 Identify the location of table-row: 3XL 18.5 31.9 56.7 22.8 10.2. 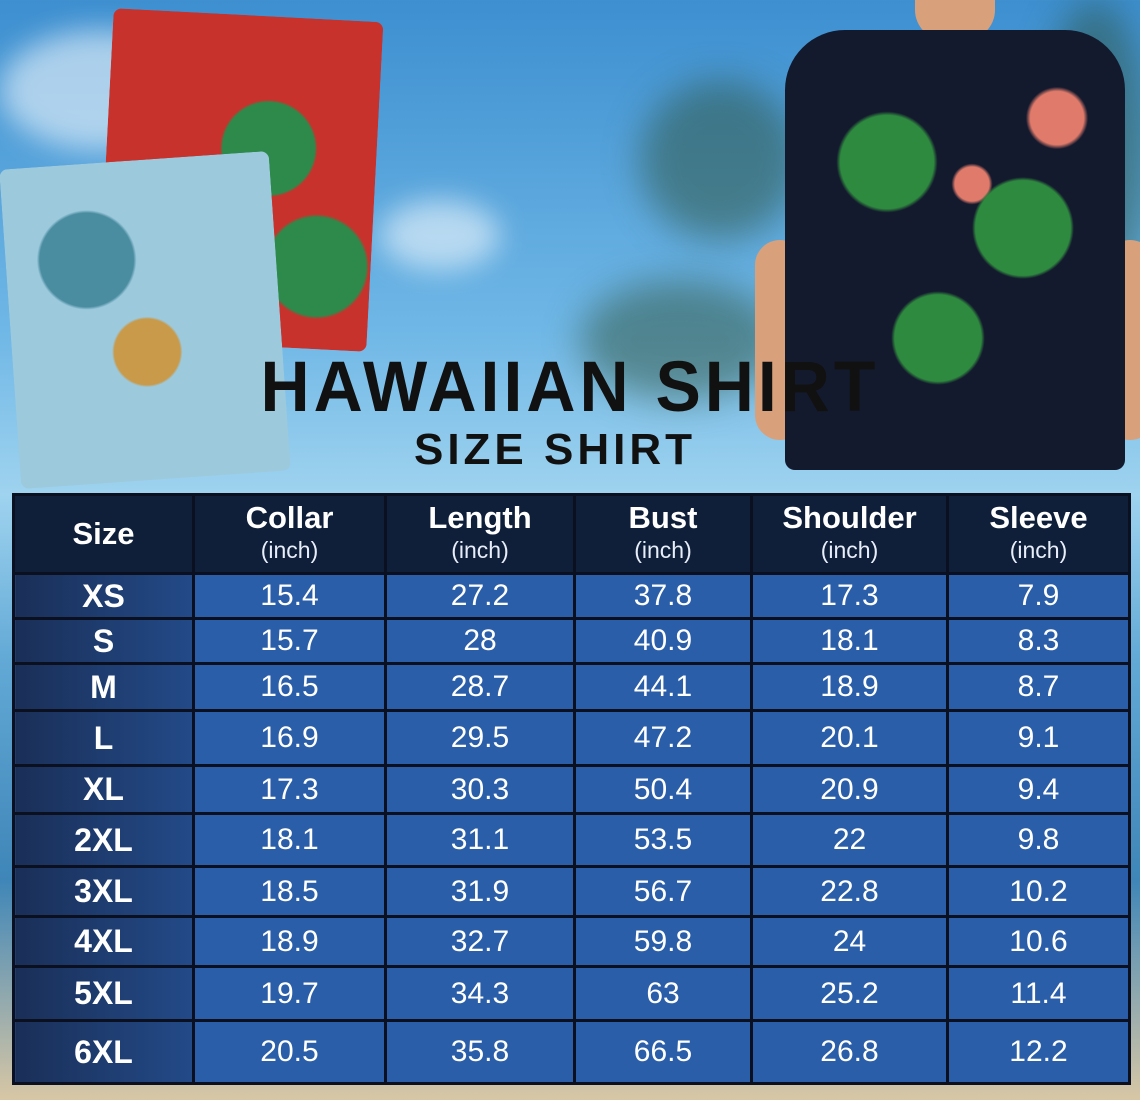
(571, 891).